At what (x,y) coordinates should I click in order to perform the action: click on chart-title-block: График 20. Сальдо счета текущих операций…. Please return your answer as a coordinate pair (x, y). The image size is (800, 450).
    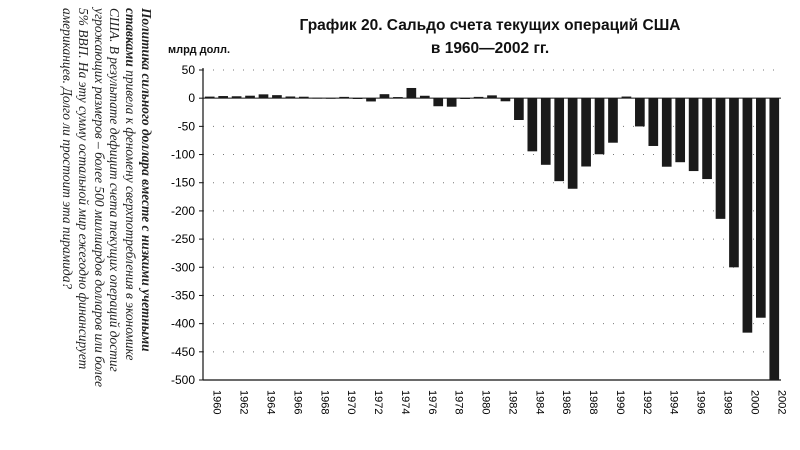
    Looking at the image, I should click on (490, 37).